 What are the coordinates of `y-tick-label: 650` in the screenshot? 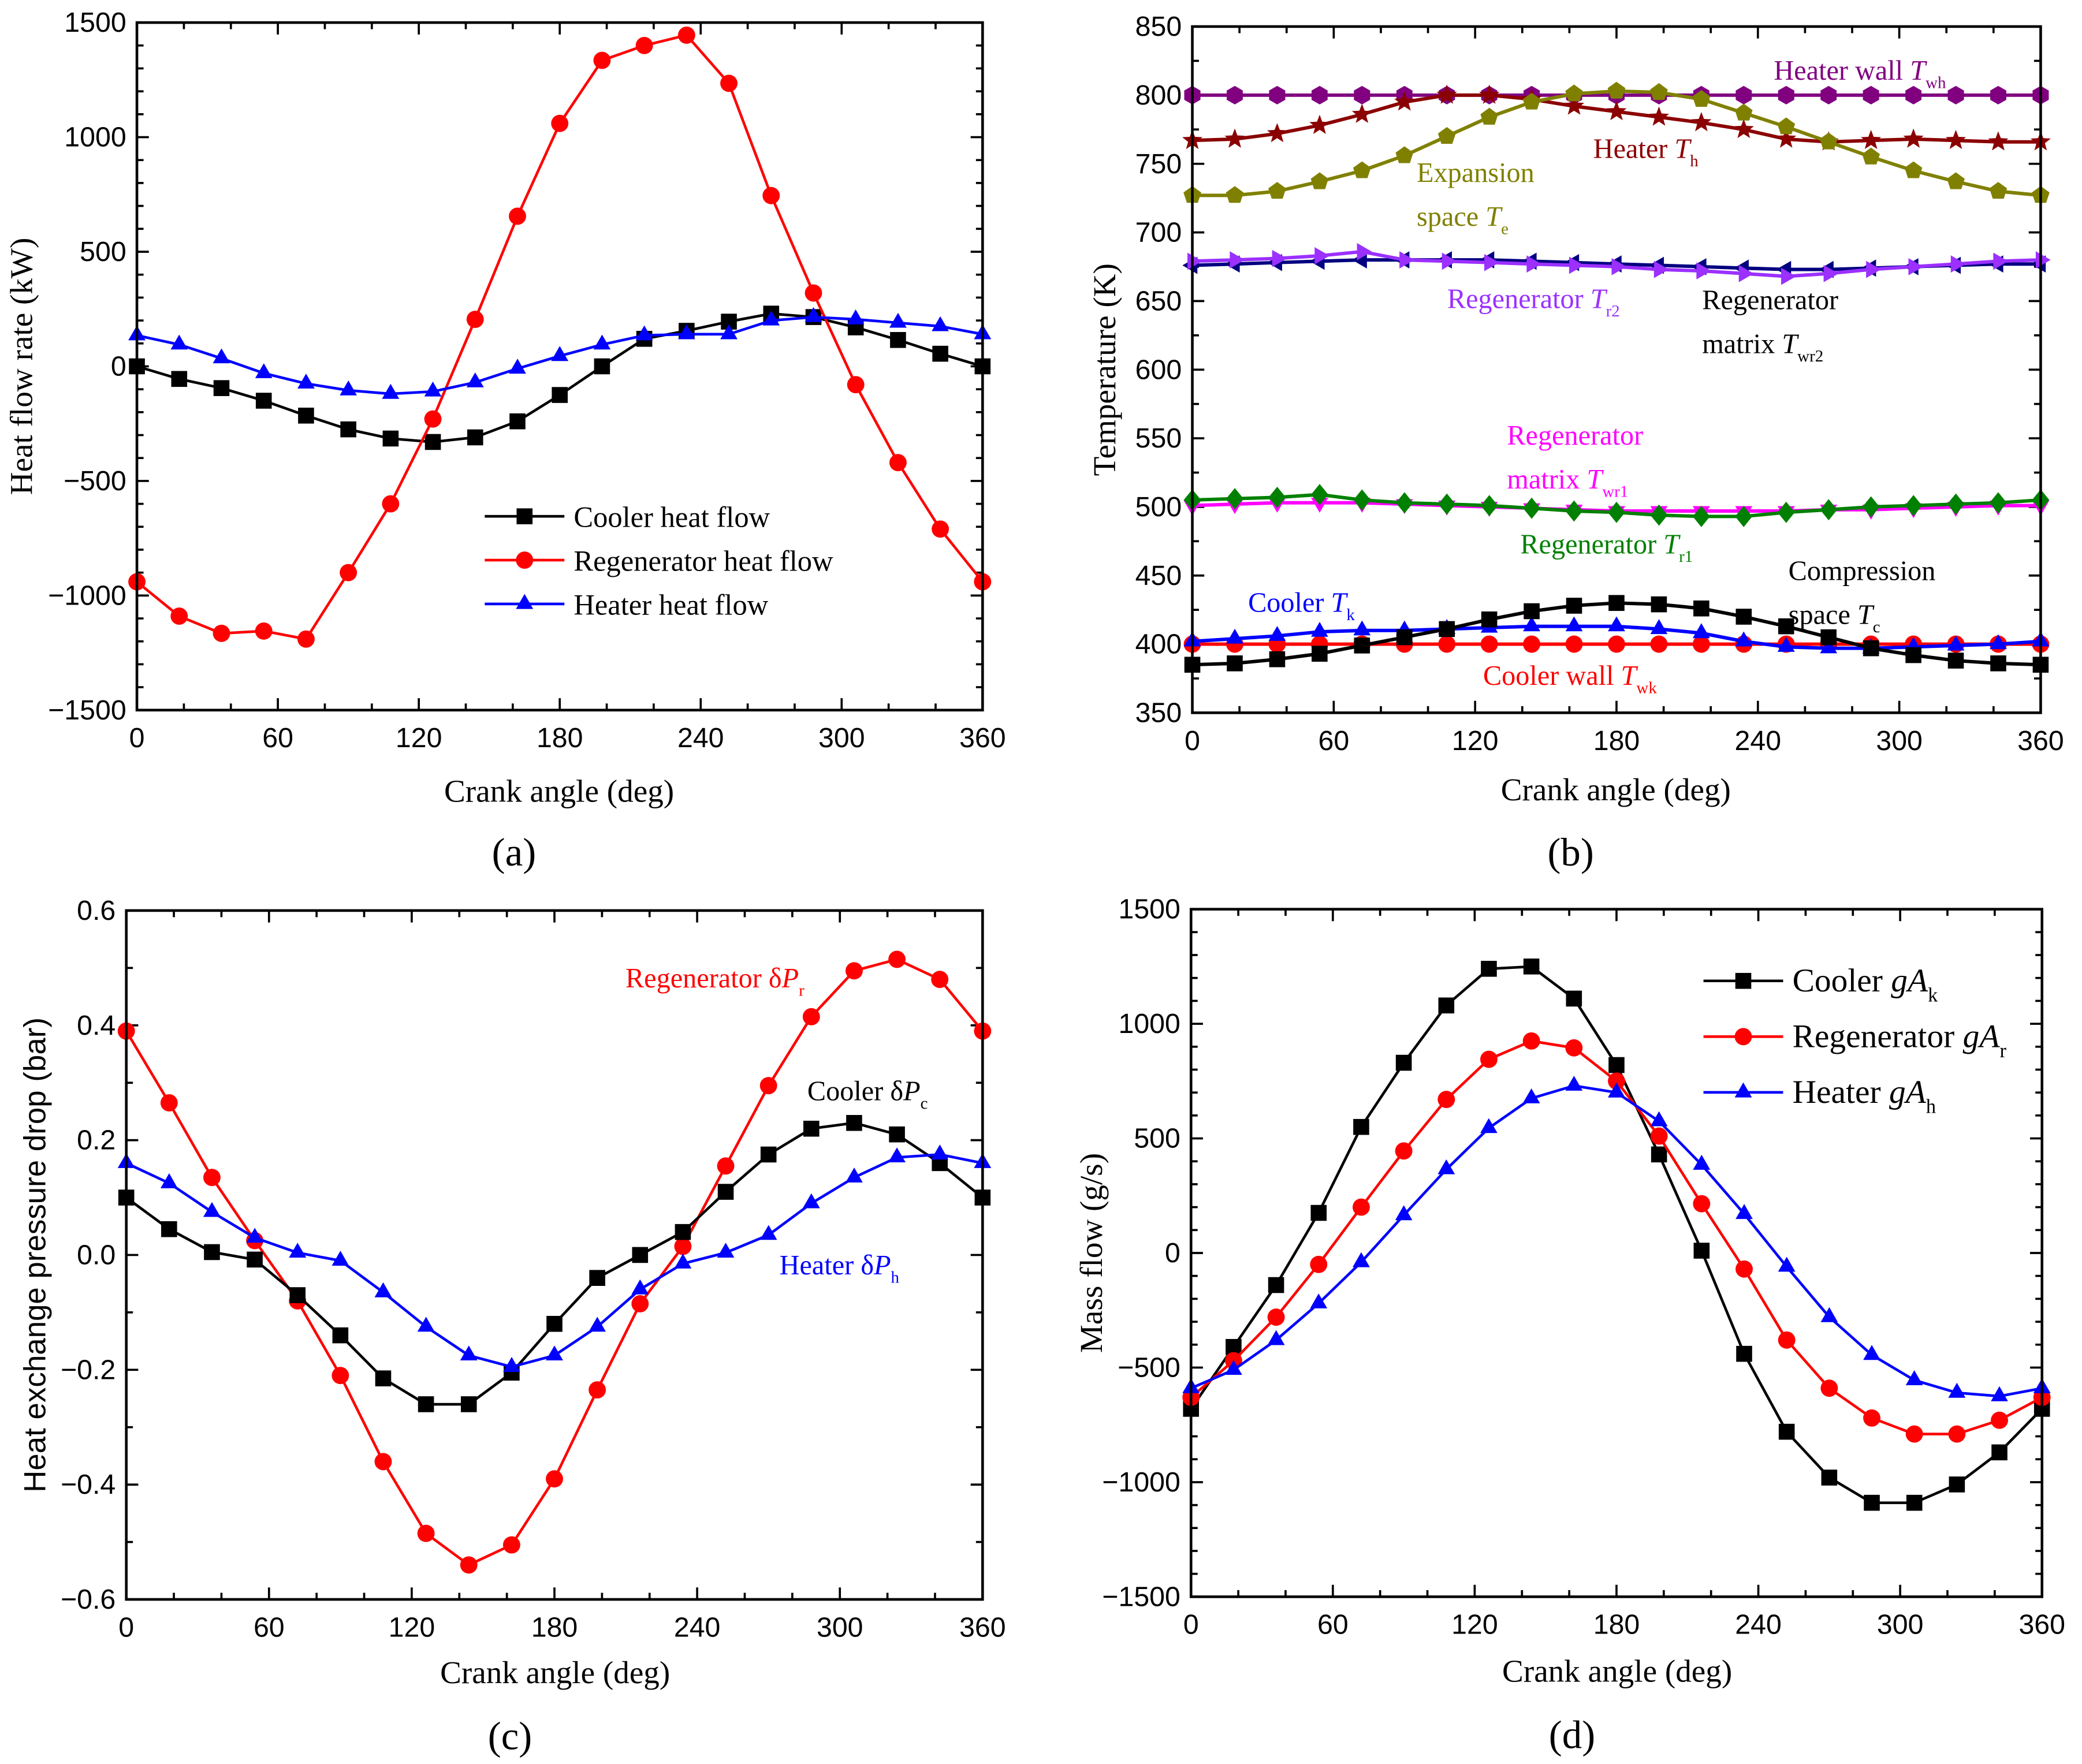 It's located at (1159, 300).